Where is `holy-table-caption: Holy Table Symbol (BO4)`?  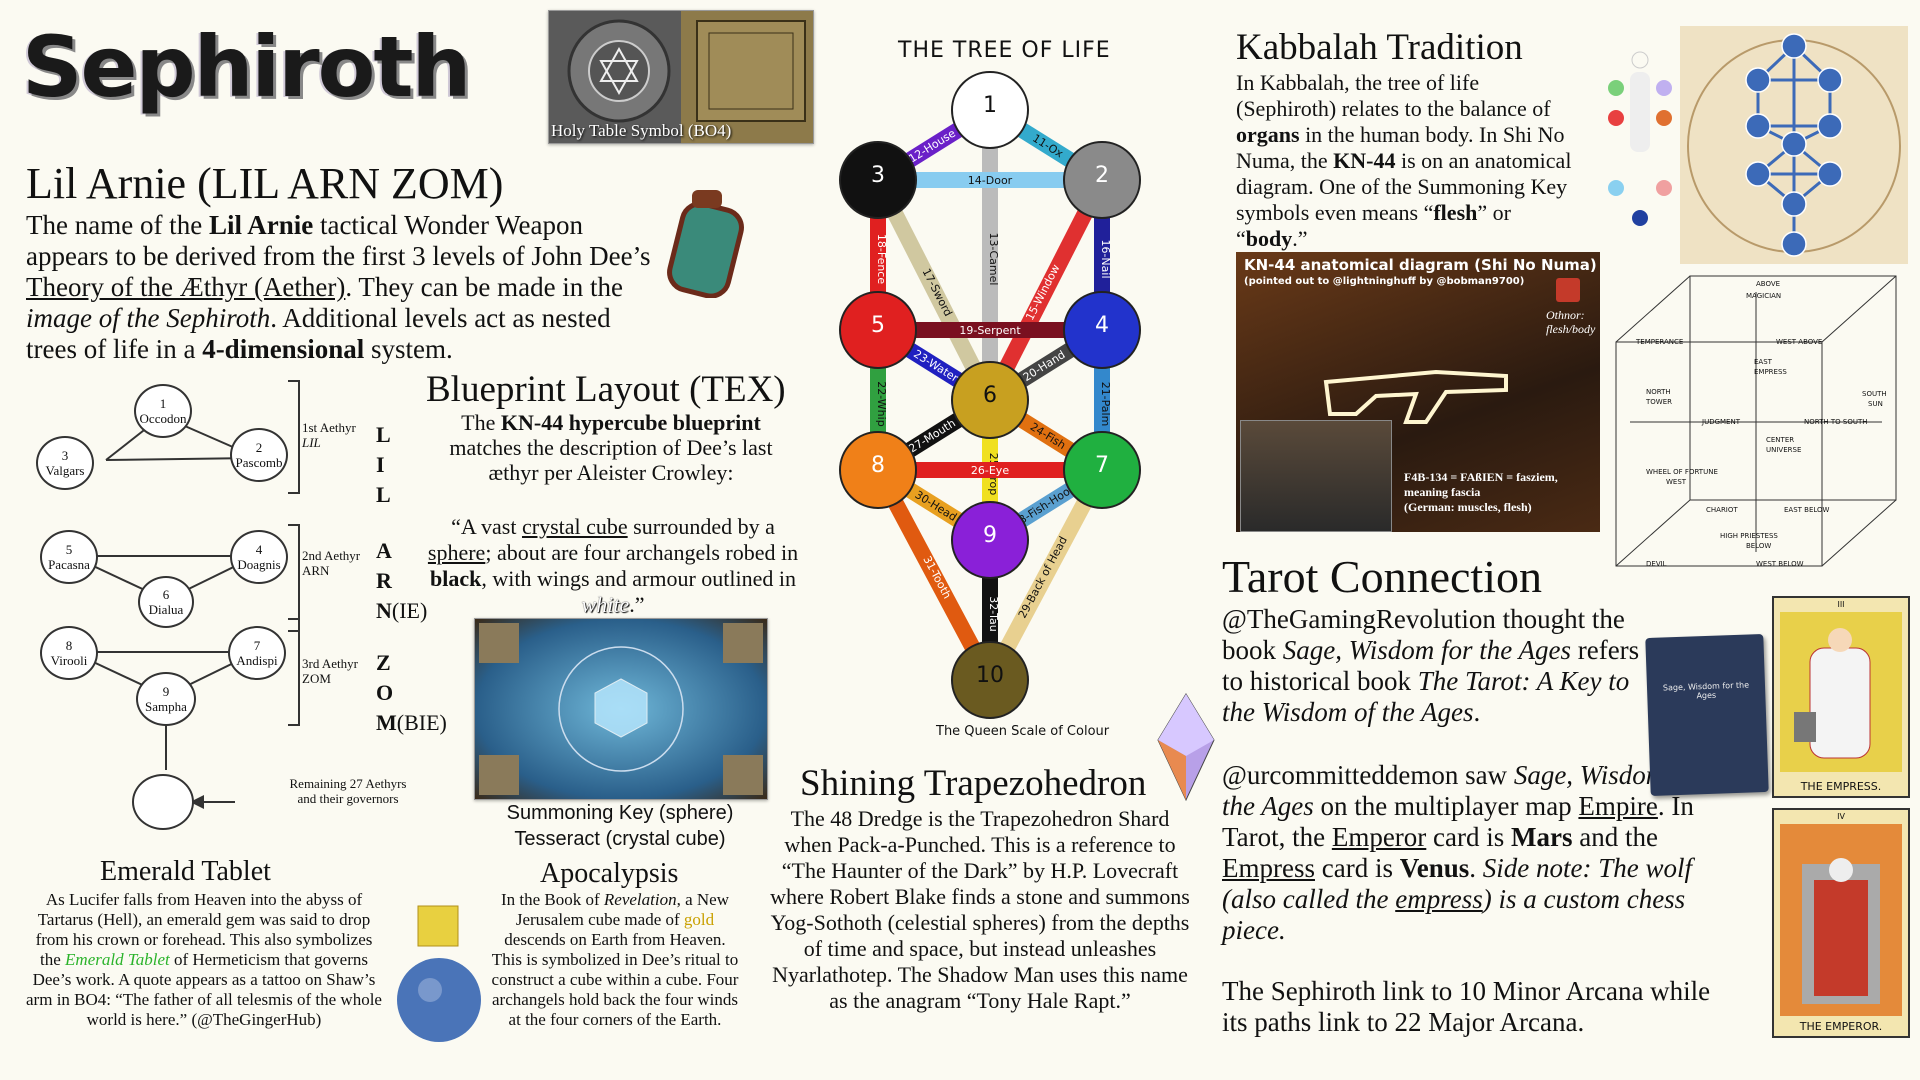
holy-table-caption: Holy Table Symbol (BO4) is located at coordinates (641, 130).